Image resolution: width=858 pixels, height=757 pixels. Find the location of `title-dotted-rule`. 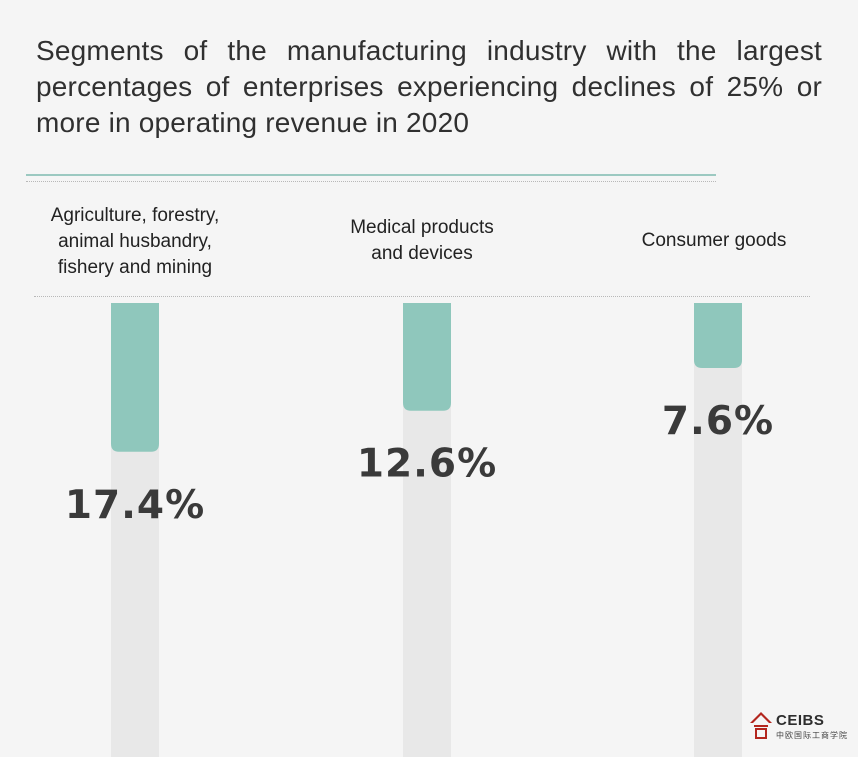

title-dotted-rule is located at coordinates (371, 181).